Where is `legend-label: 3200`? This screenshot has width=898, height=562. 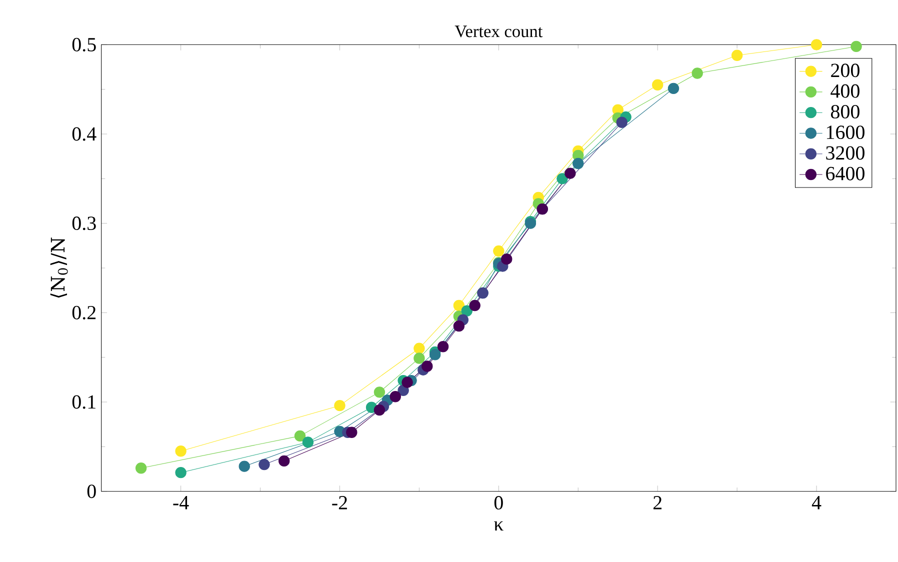
legend-label: 3200 is located at coordinates (845, 153).